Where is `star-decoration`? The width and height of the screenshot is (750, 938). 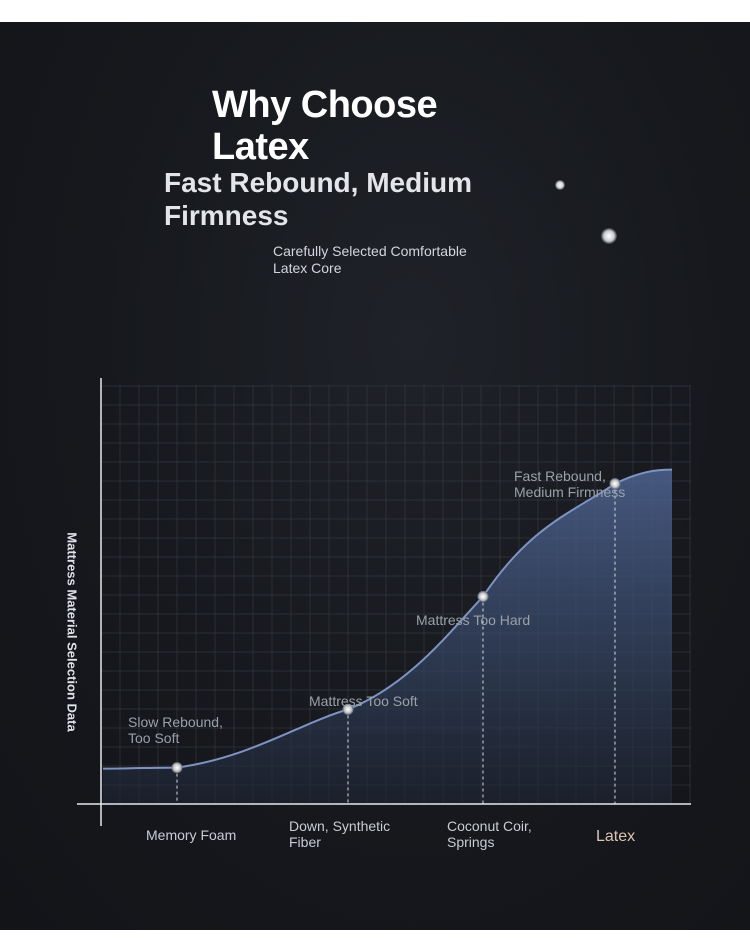 star-decoration is located at coordinates (560, 185).